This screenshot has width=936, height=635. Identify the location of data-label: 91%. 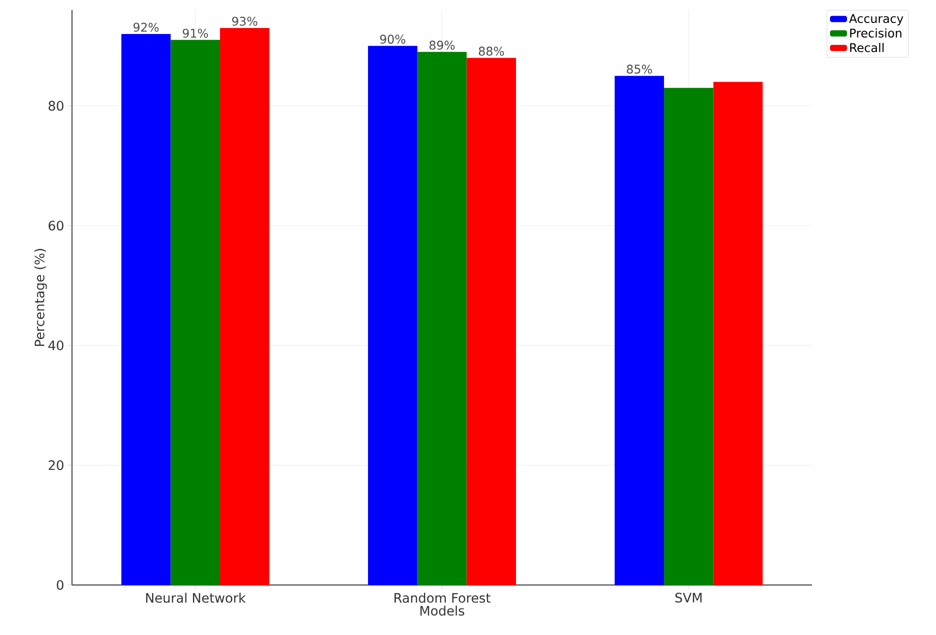
(195, 33).